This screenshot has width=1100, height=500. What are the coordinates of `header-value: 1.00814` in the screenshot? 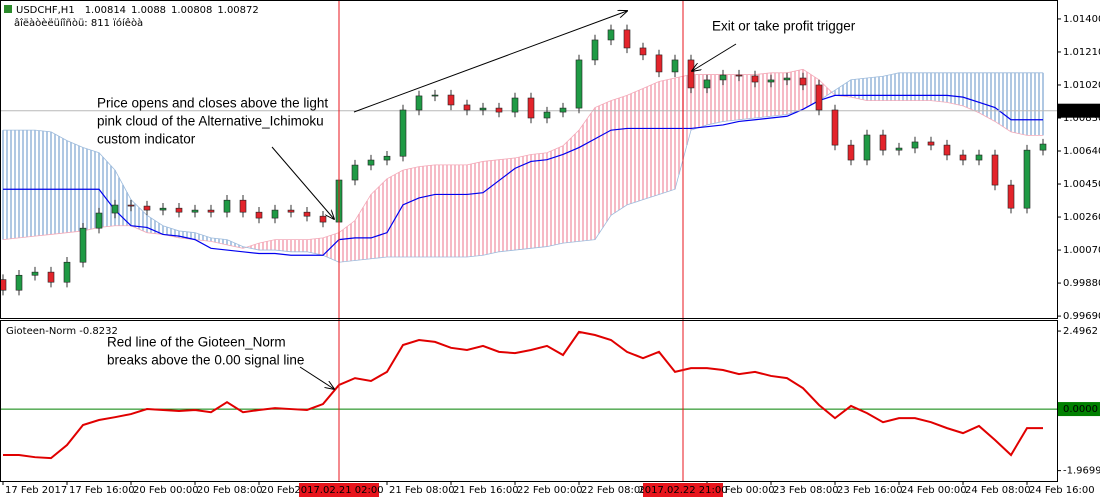 It's located at (105, 10).